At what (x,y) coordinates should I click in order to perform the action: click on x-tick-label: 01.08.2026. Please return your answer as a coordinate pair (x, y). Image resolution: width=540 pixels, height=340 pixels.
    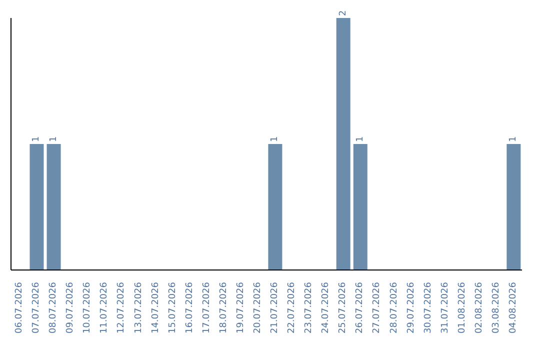
    Looking at the image, I should click on (462, 308).